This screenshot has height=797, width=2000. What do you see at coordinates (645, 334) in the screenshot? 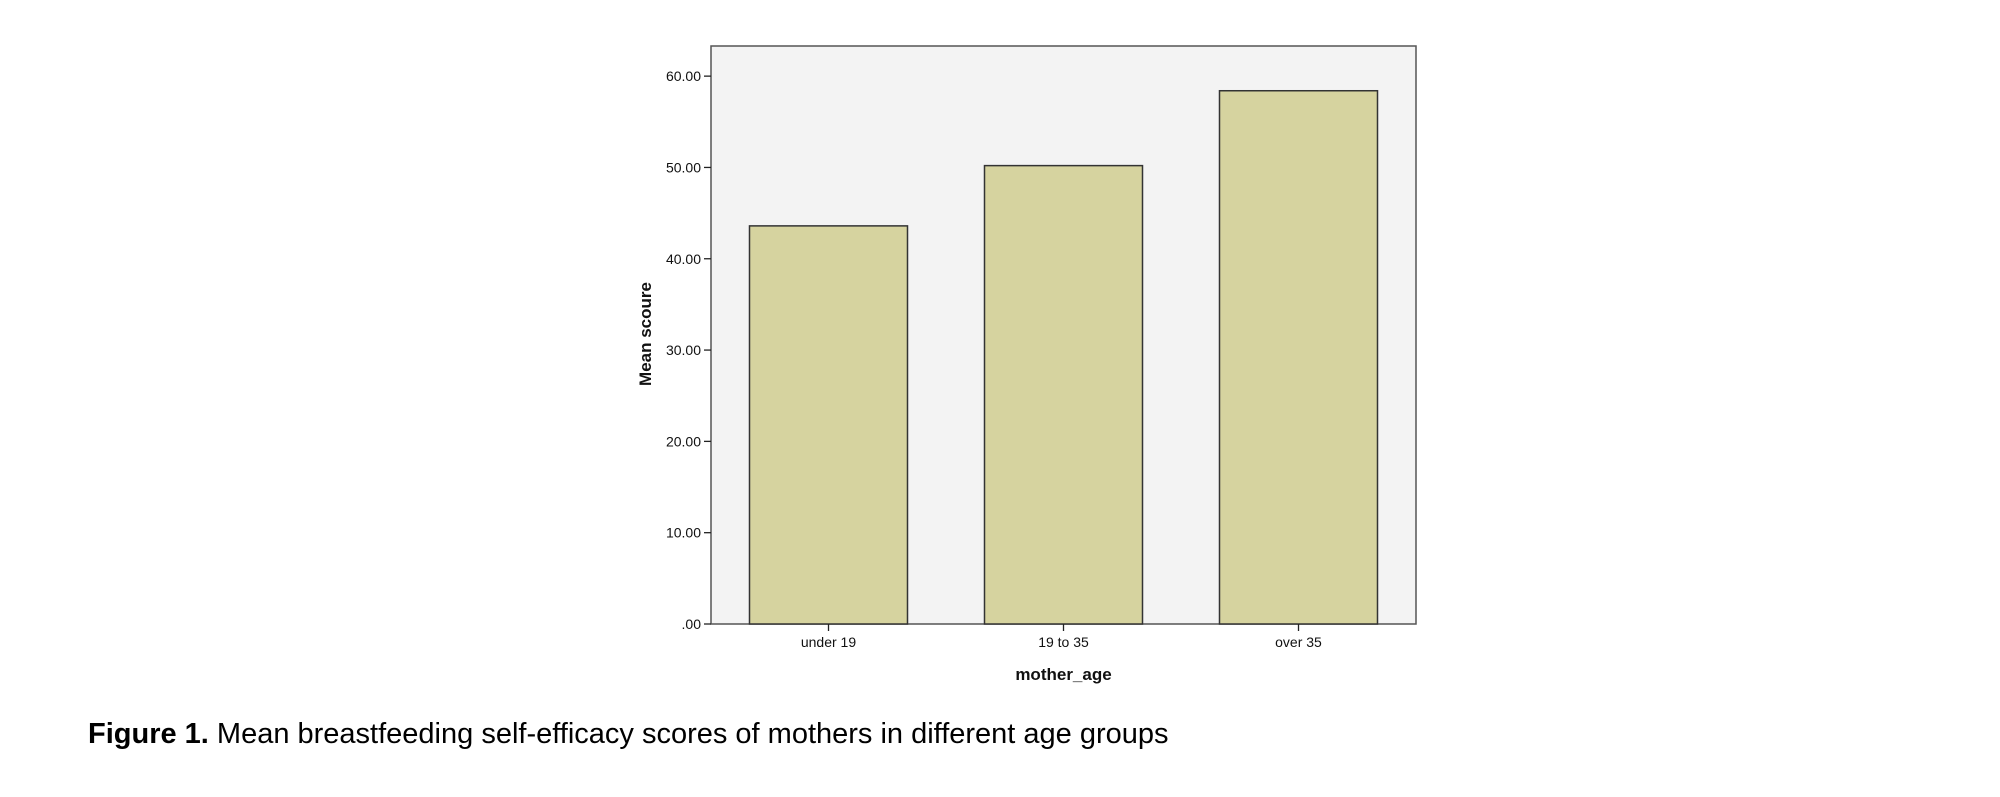
I see `y-axis-label: Mean scoure` at bounding box center [645, 334].